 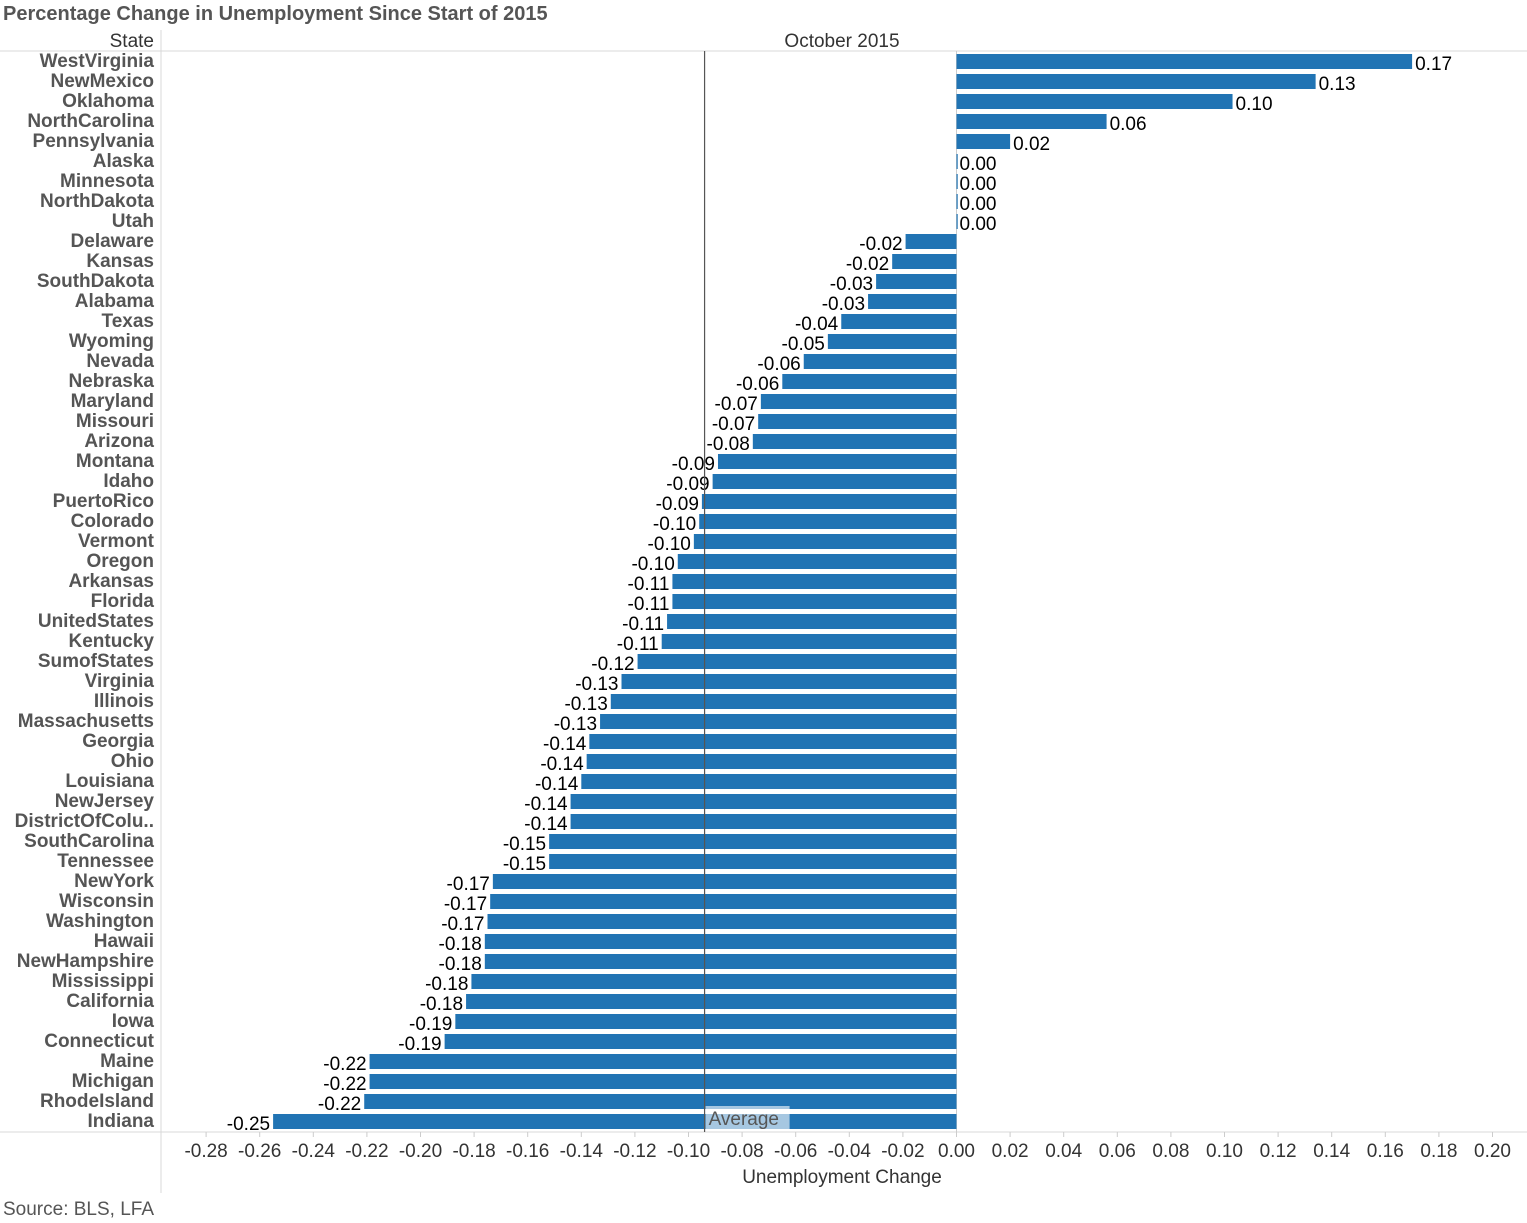 I want to click on bar-unitedstates, so click(x=812, y=621).